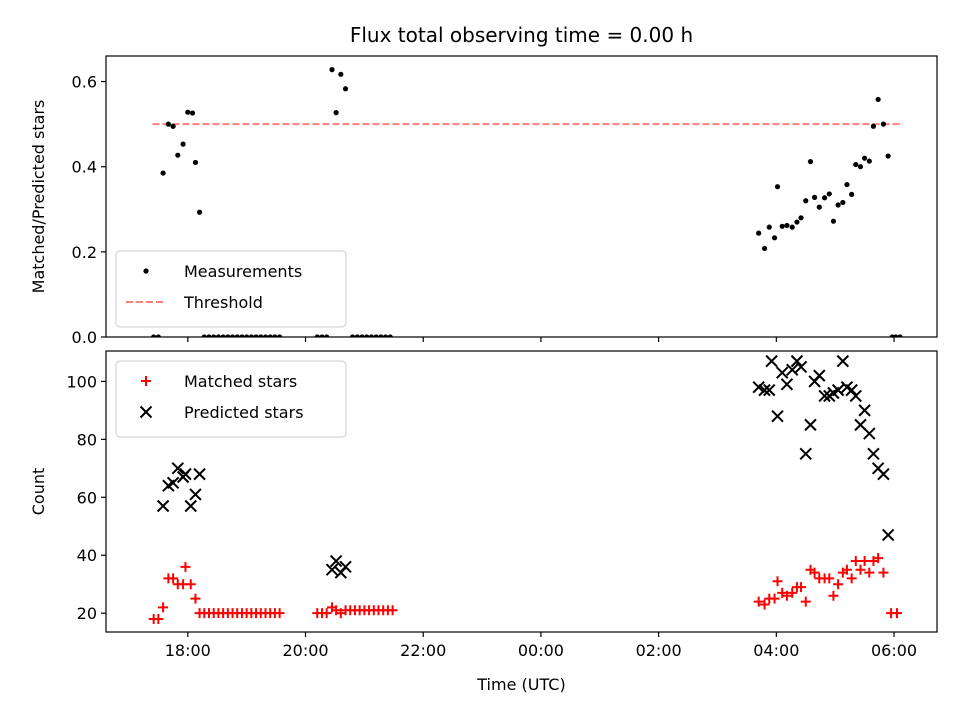  I want to click on count-legend: Matched stars Predicted stars, so click(231, 399).